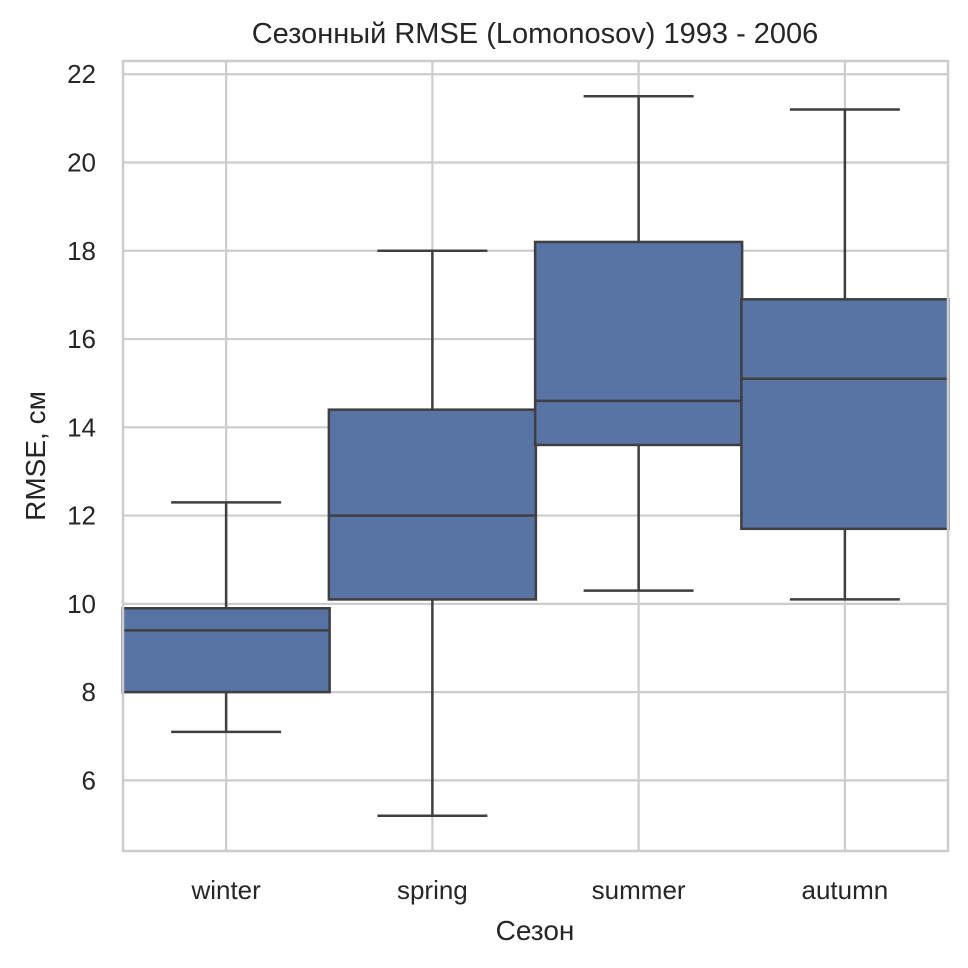  What do you see at coordinates (81, 516) in the screenshot?
I see `y-tick-label: 12` at bounding box center [81, 516].